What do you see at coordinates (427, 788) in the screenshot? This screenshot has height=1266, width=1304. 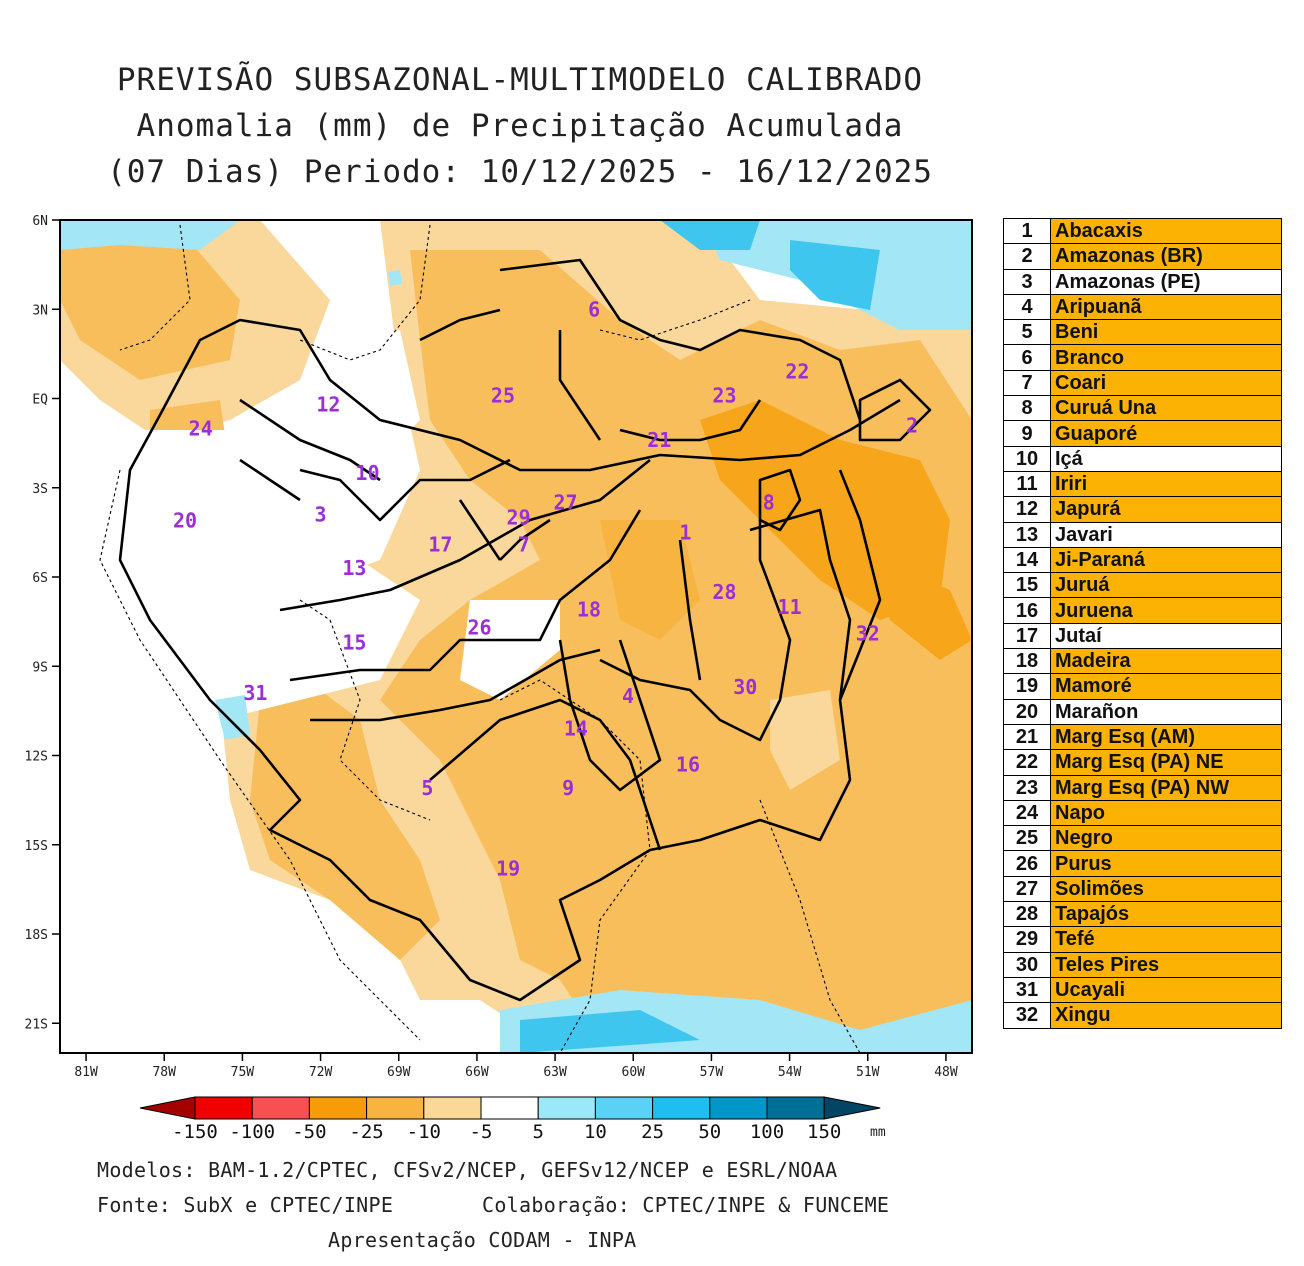 I see `basin-number-5: 5` at bounding box center [427, 788].